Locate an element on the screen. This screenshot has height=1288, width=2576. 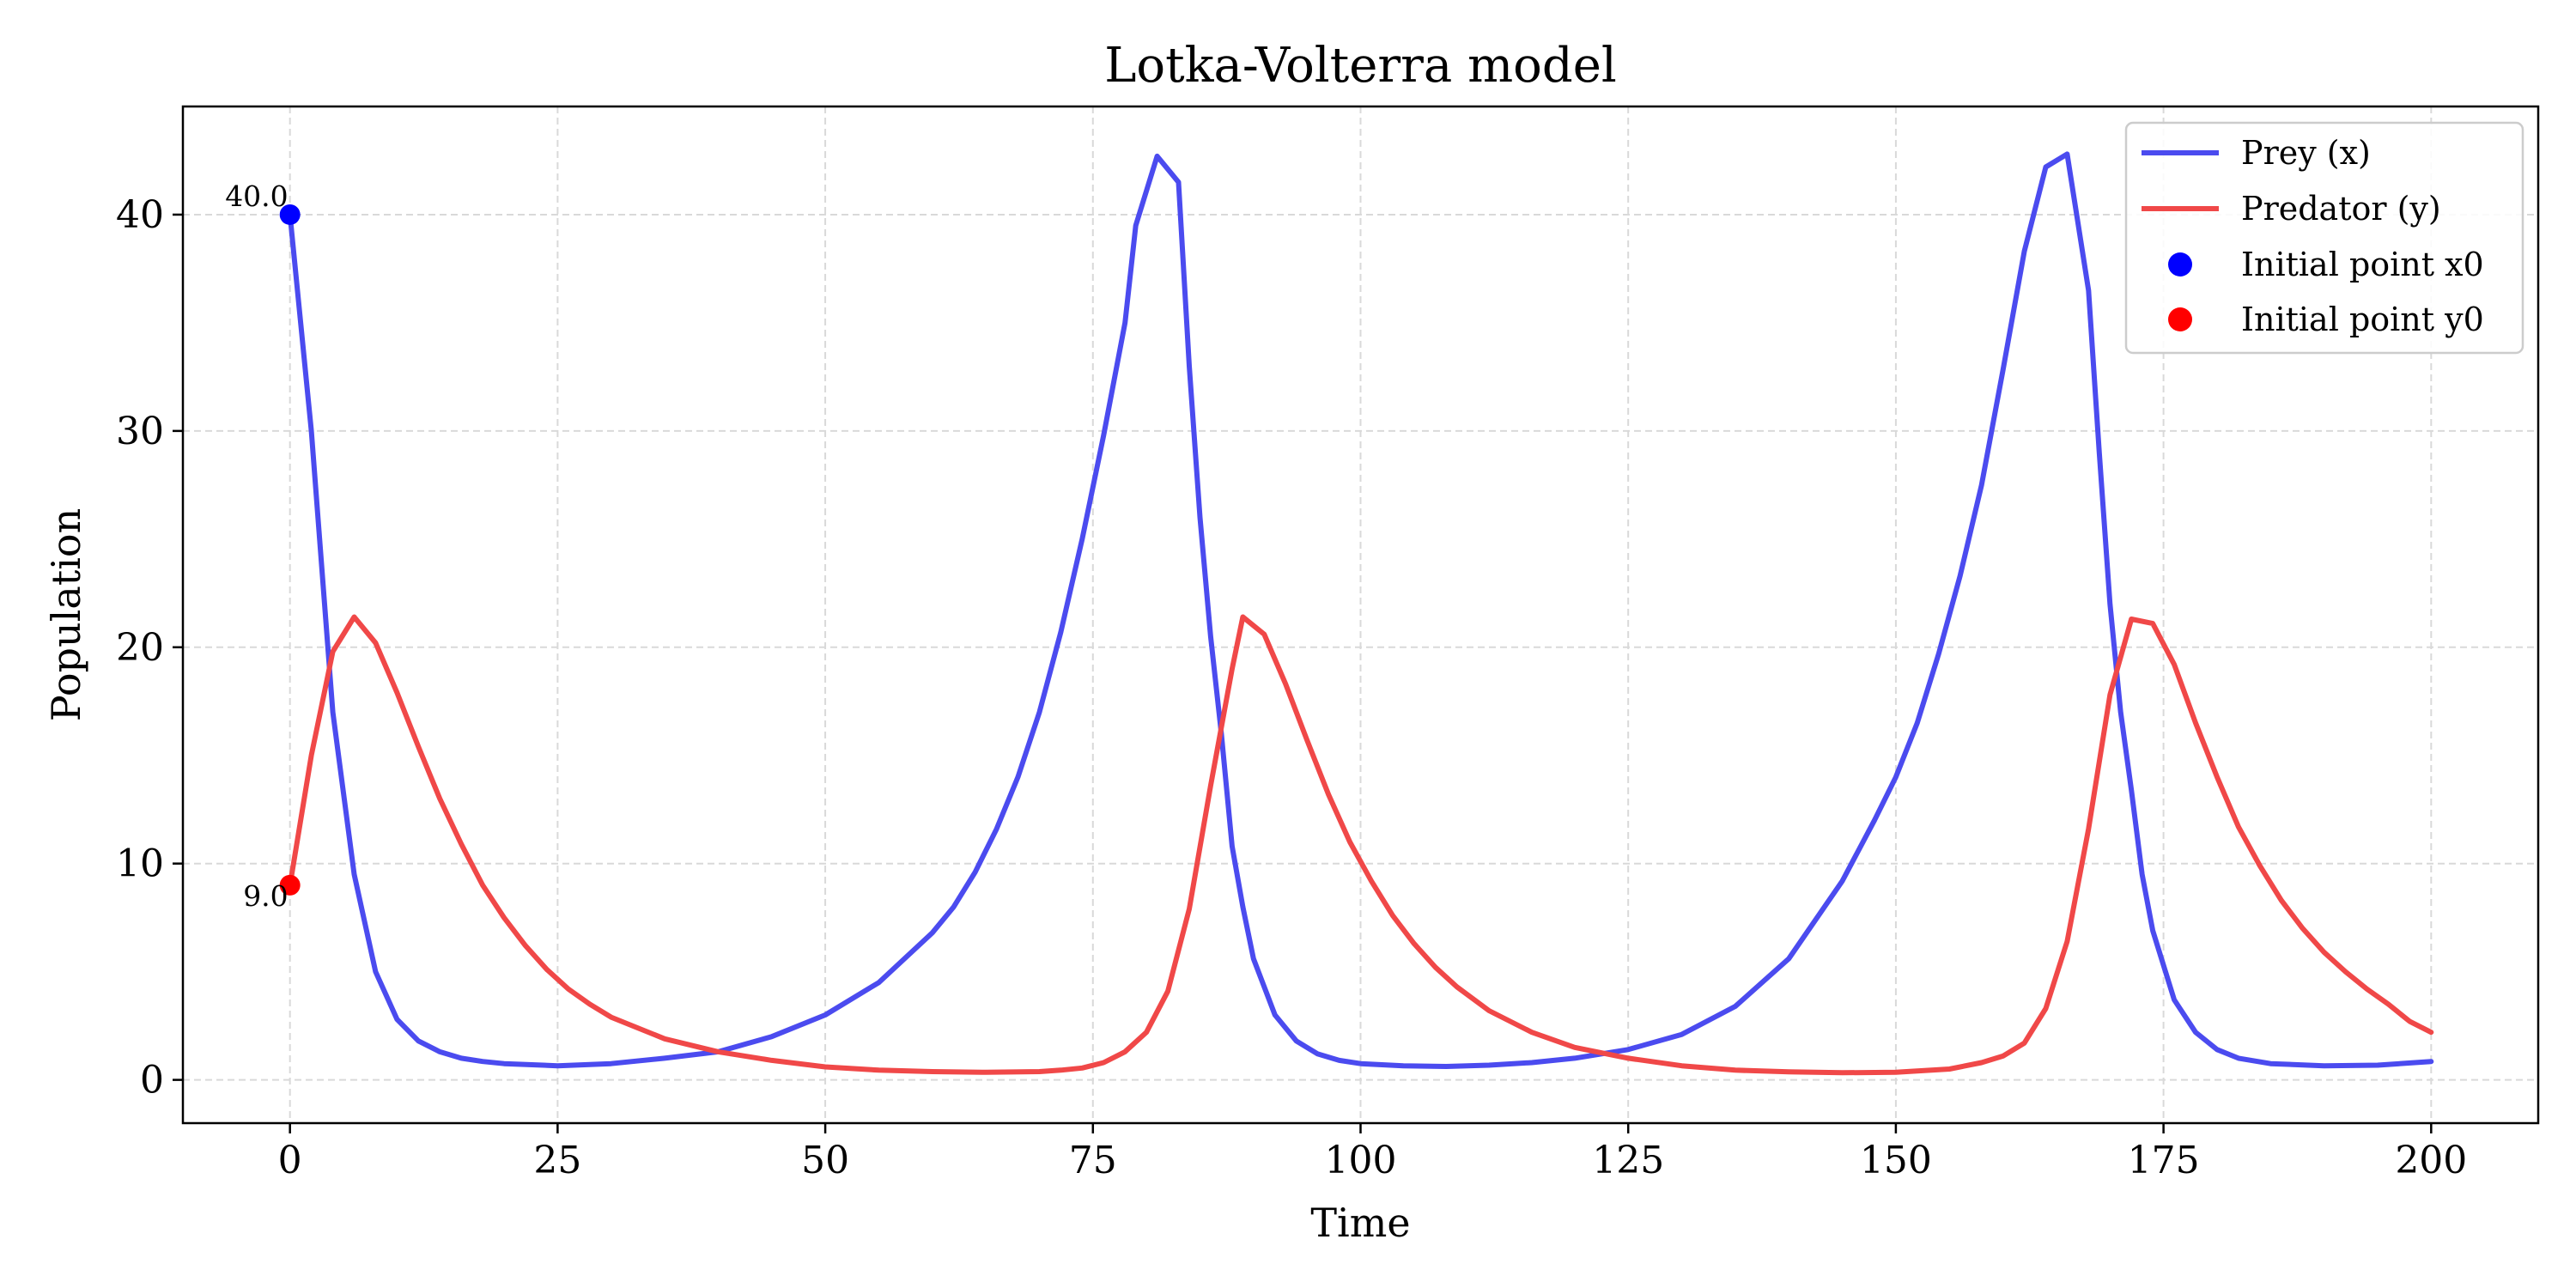
marker-layer: 40.0 9.0 is located at coordinates (263, 546).